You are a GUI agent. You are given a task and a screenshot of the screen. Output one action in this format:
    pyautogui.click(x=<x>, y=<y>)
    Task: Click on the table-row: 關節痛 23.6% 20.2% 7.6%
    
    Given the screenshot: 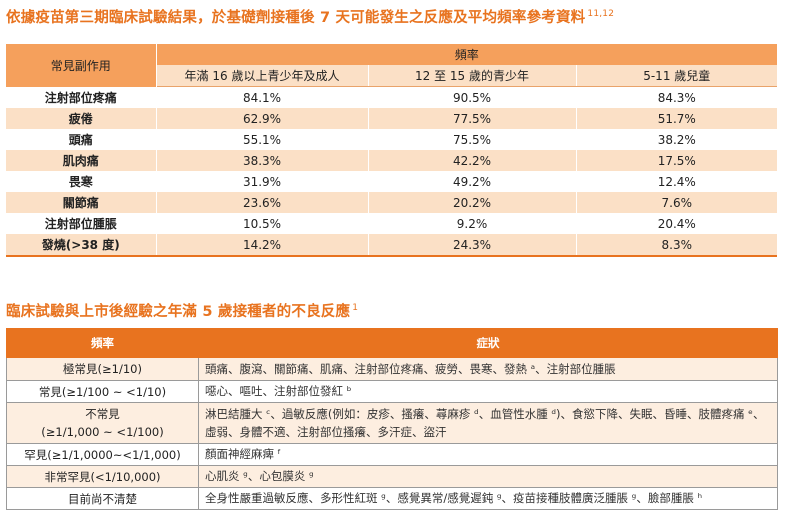 What is the action you would take?
    pyautogui.click(x=391, y=202)
    